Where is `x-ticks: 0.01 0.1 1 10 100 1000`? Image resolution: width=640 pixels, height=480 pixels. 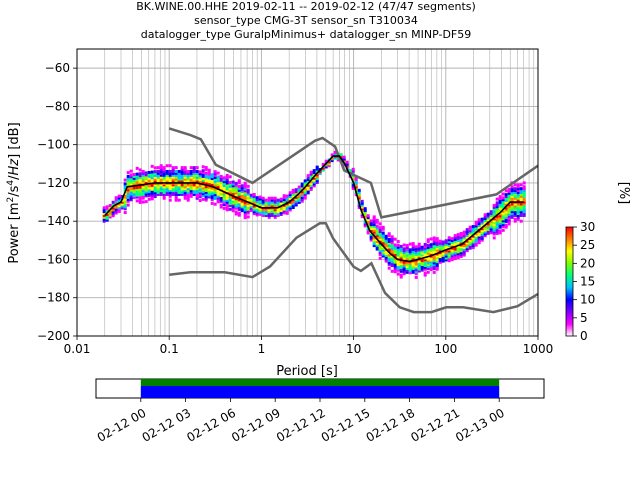
x-ticks: 0.01 0.1 1 10 100 1000 is located at coordinates (308, 346).